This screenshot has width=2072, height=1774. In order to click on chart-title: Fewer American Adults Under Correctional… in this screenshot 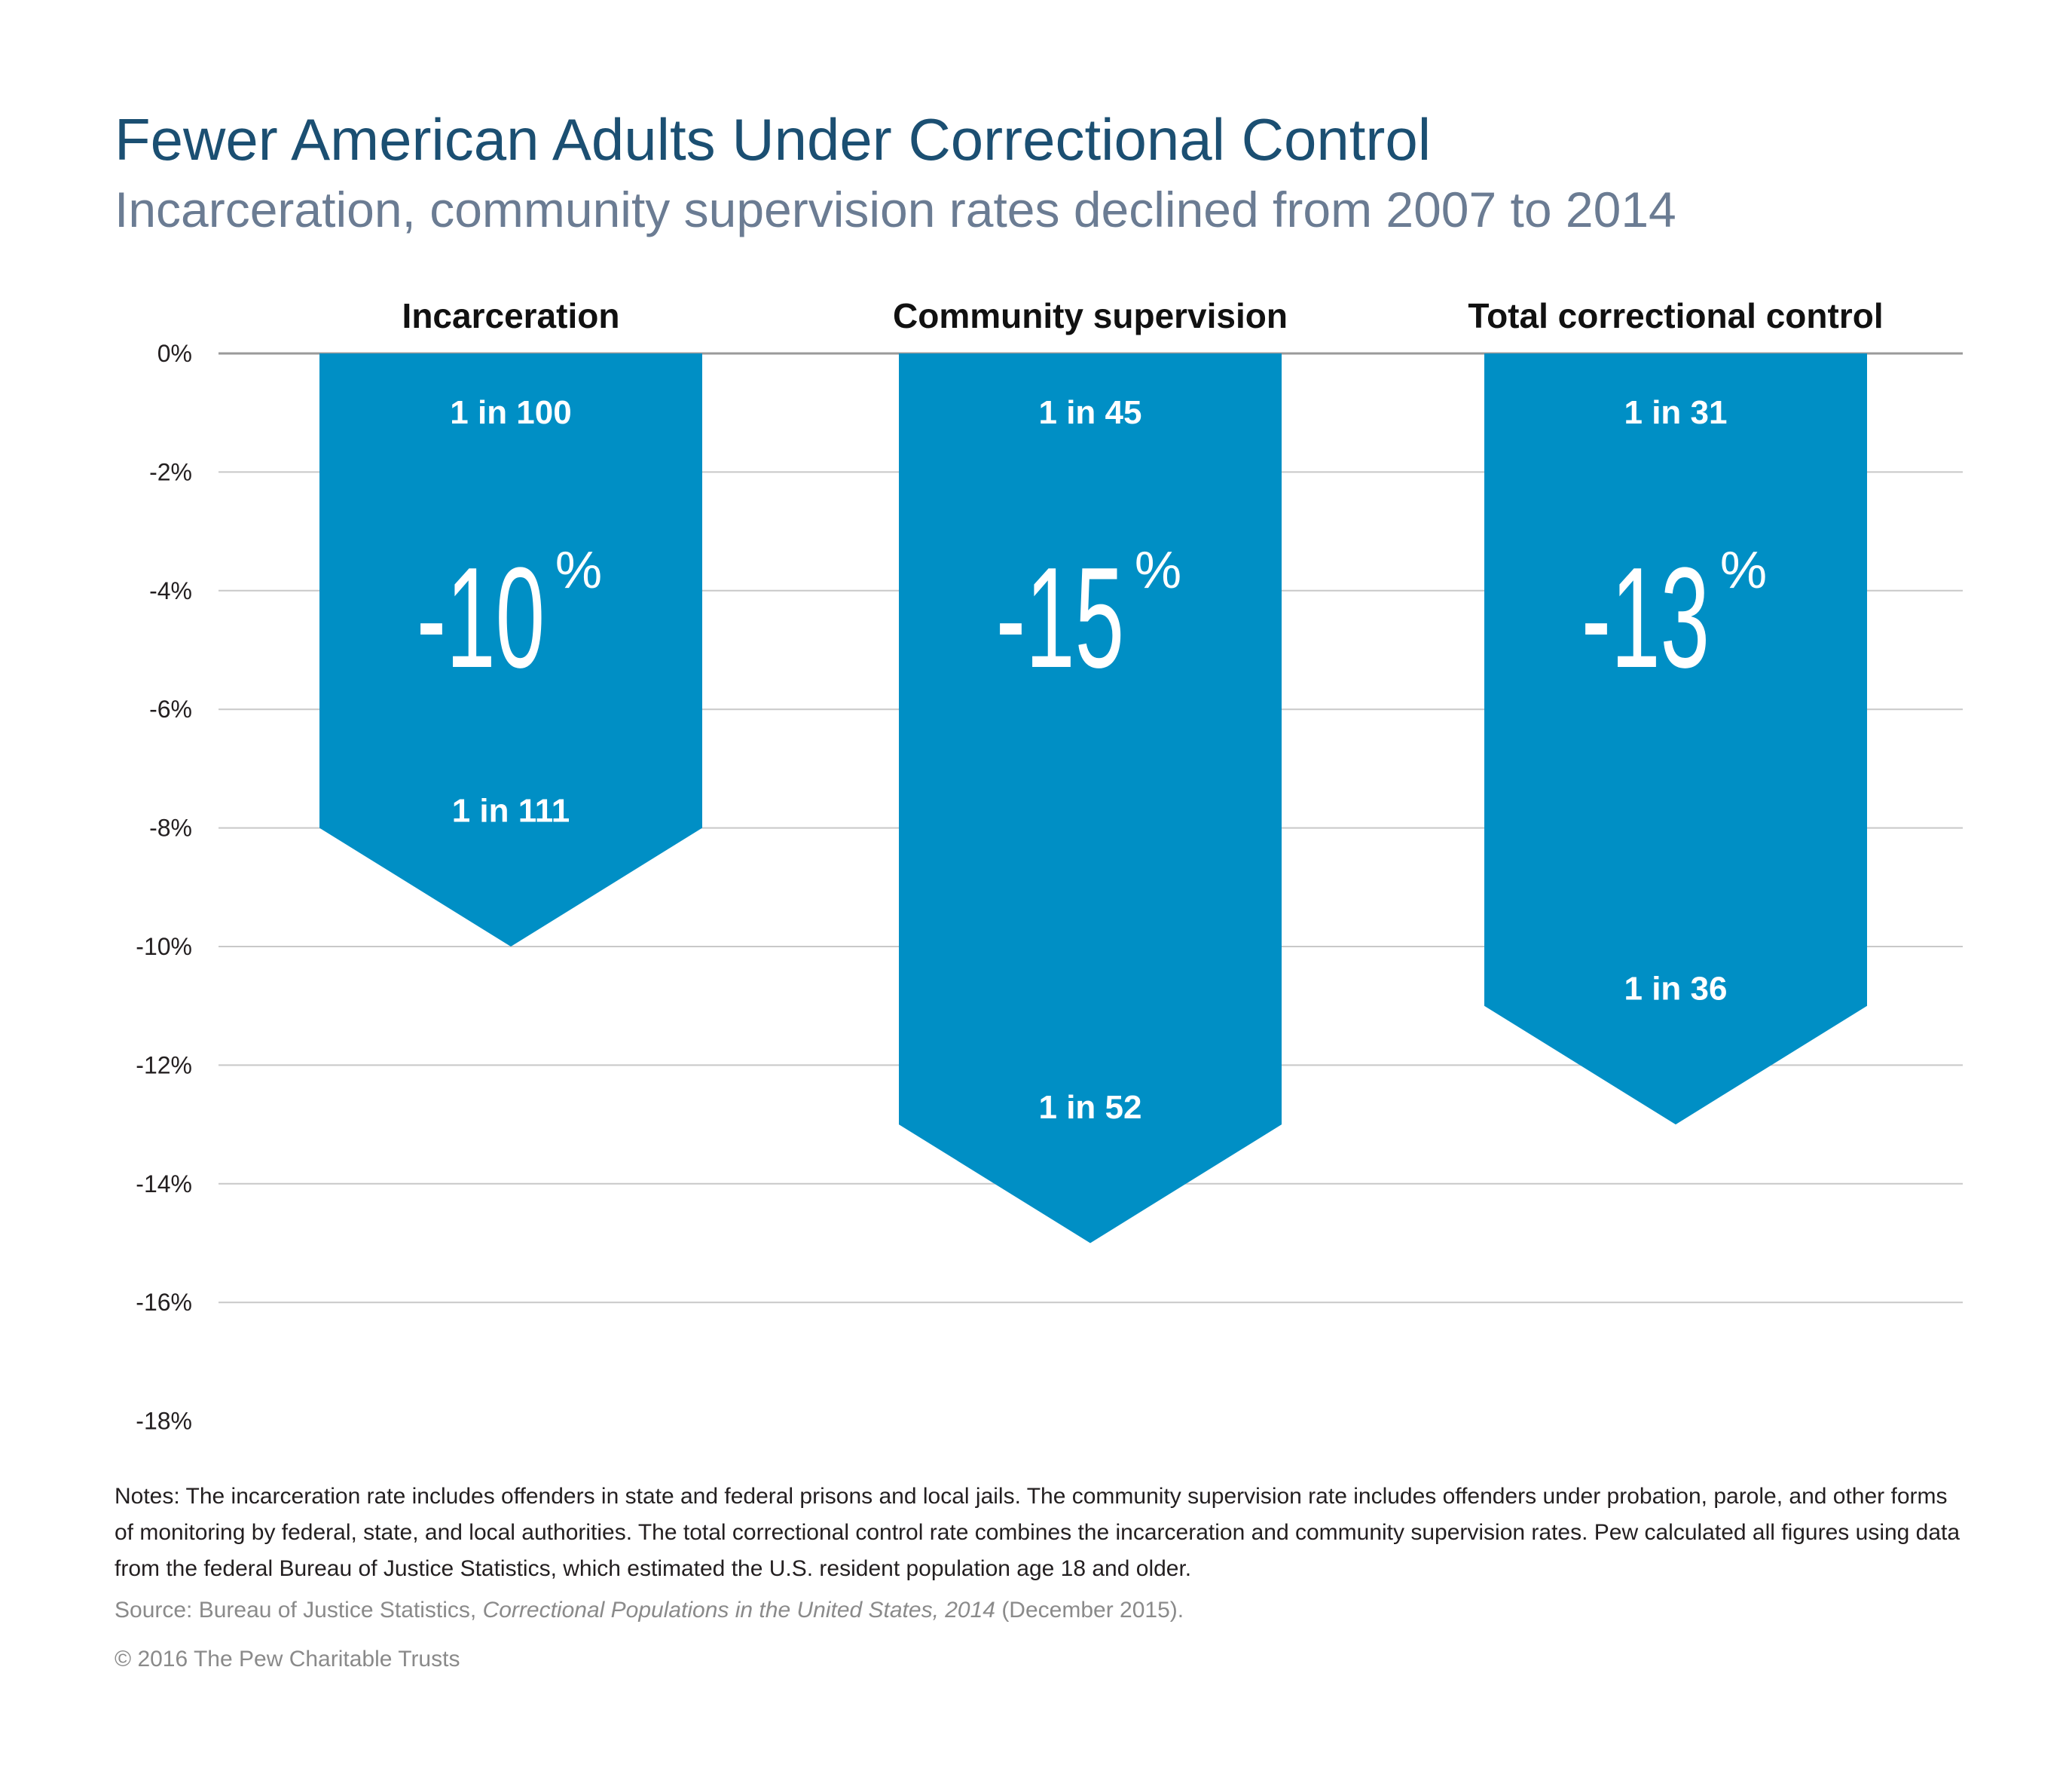, I will do `click(774, 139)`.